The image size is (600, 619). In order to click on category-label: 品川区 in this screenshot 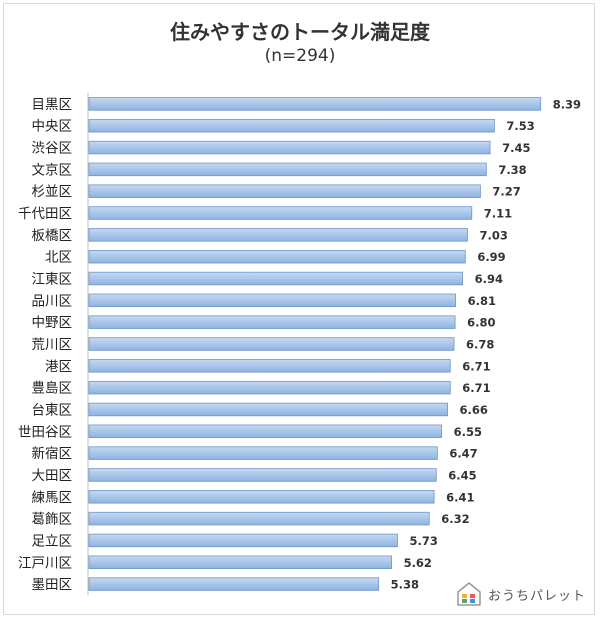, I will do `click(52, 301)`.